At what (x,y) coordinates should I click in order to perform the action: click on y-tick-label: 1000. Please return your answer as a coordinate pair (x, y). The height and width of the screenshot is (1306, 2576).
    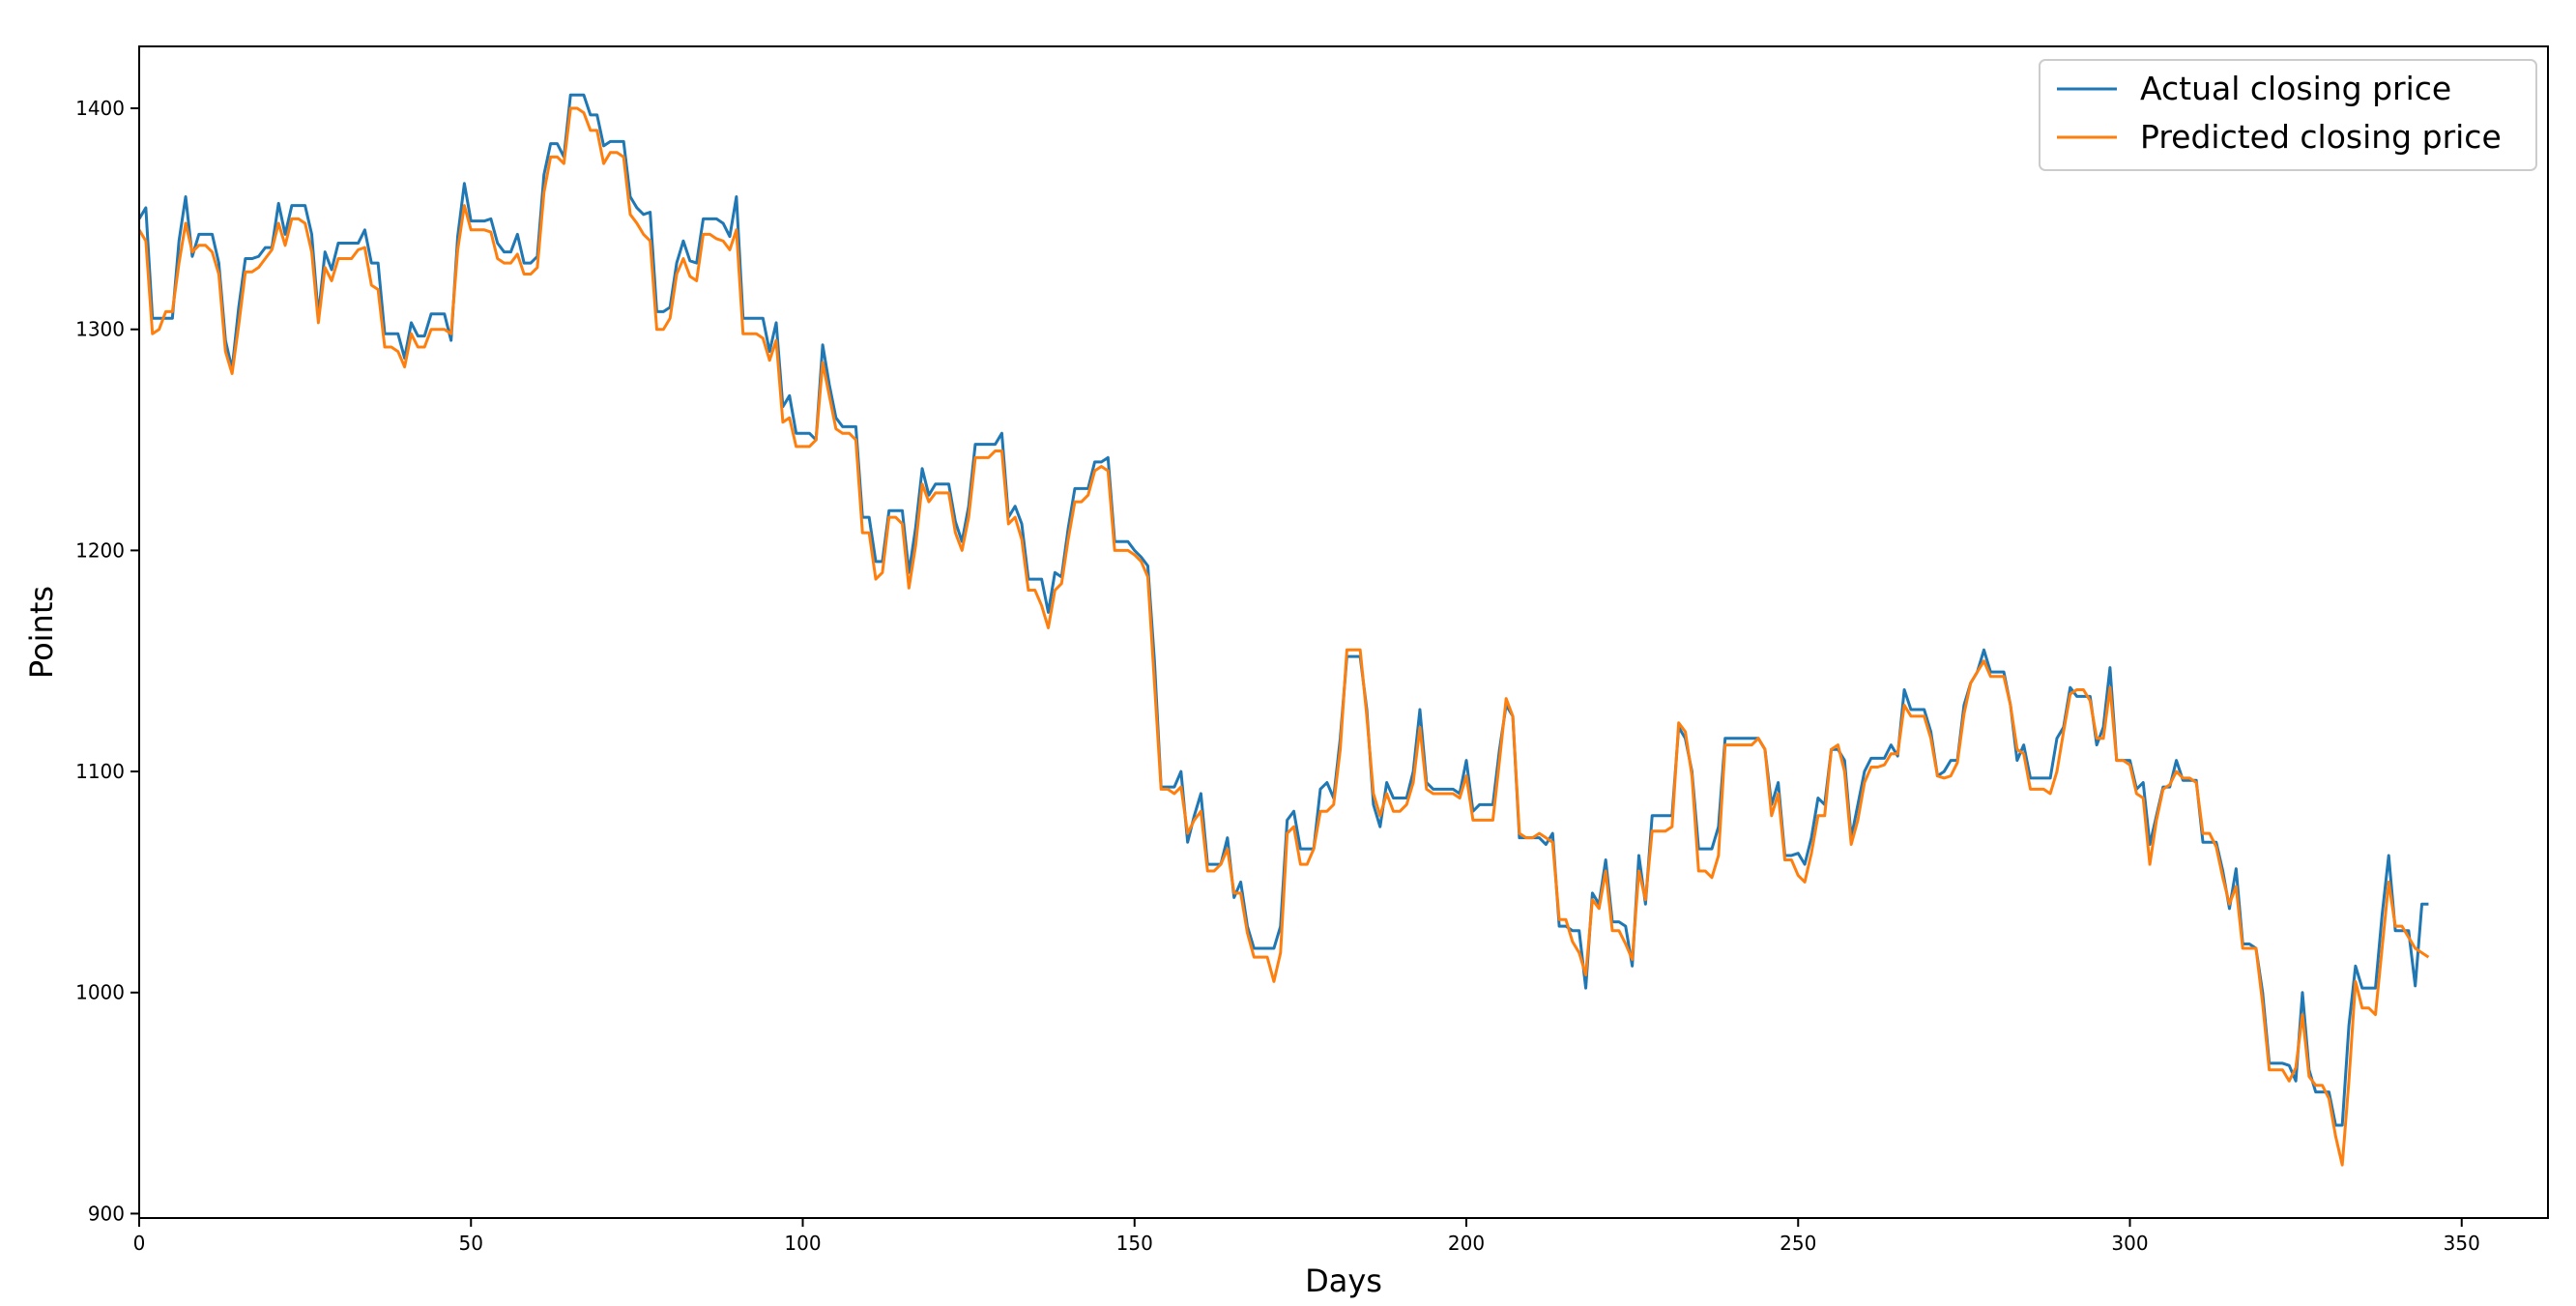
    Looking at the image, I should click on (100, 992).